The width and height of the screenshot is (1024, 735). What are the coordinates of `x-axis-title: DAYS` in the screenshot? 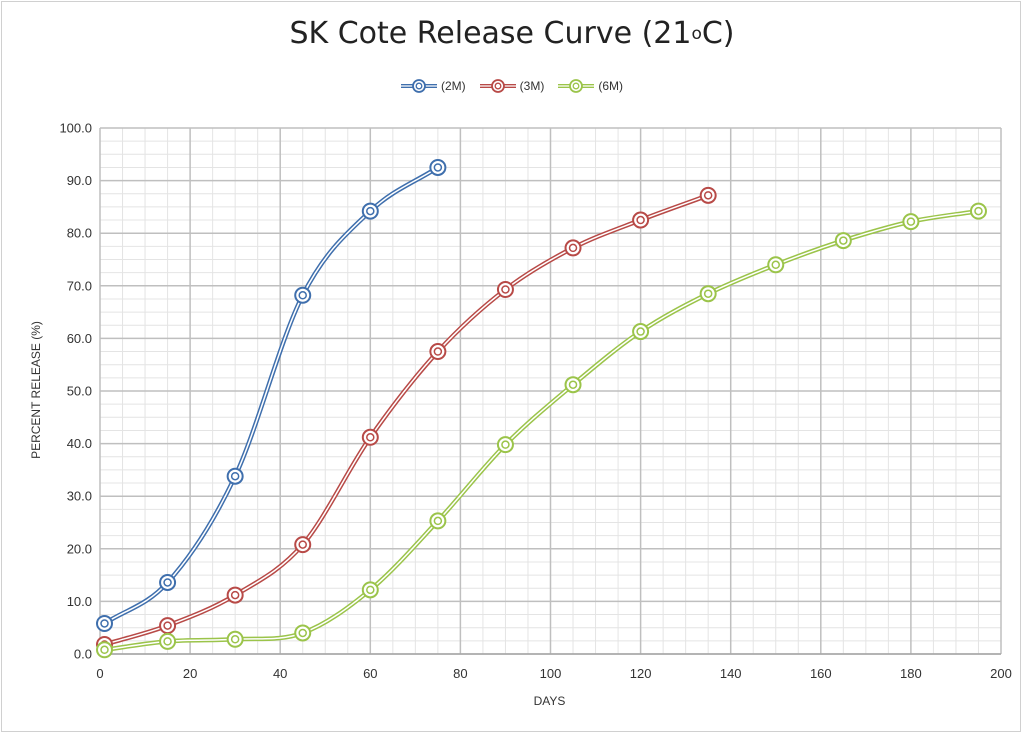 It's located at (549, 701).